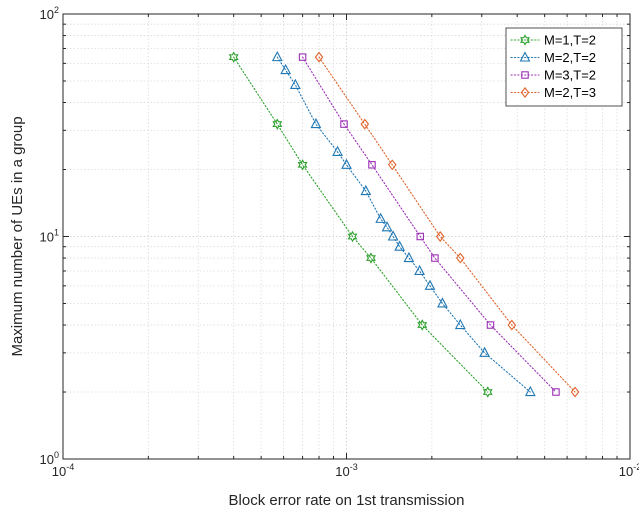 Image resolution: width=639 pixels, height=514 pixels. Describe the element at coordinates (564, 67) in the screenshot. I see `legend: M=1,T=2 M=2,T=2 M=3,T=2 M=2,T=3` at that location.